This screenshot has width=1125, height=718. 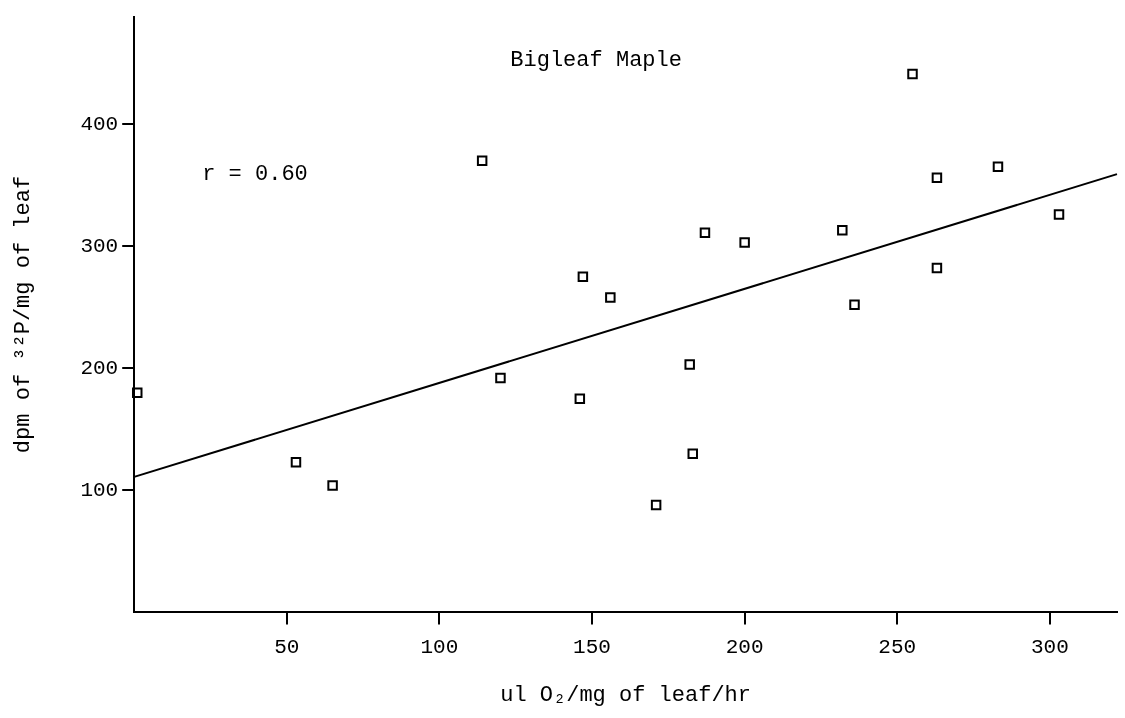 What do you see at coordinates (592, 647) in the screenshot?
I see `x-tick-label: 150` at bounding box center [592, 647].